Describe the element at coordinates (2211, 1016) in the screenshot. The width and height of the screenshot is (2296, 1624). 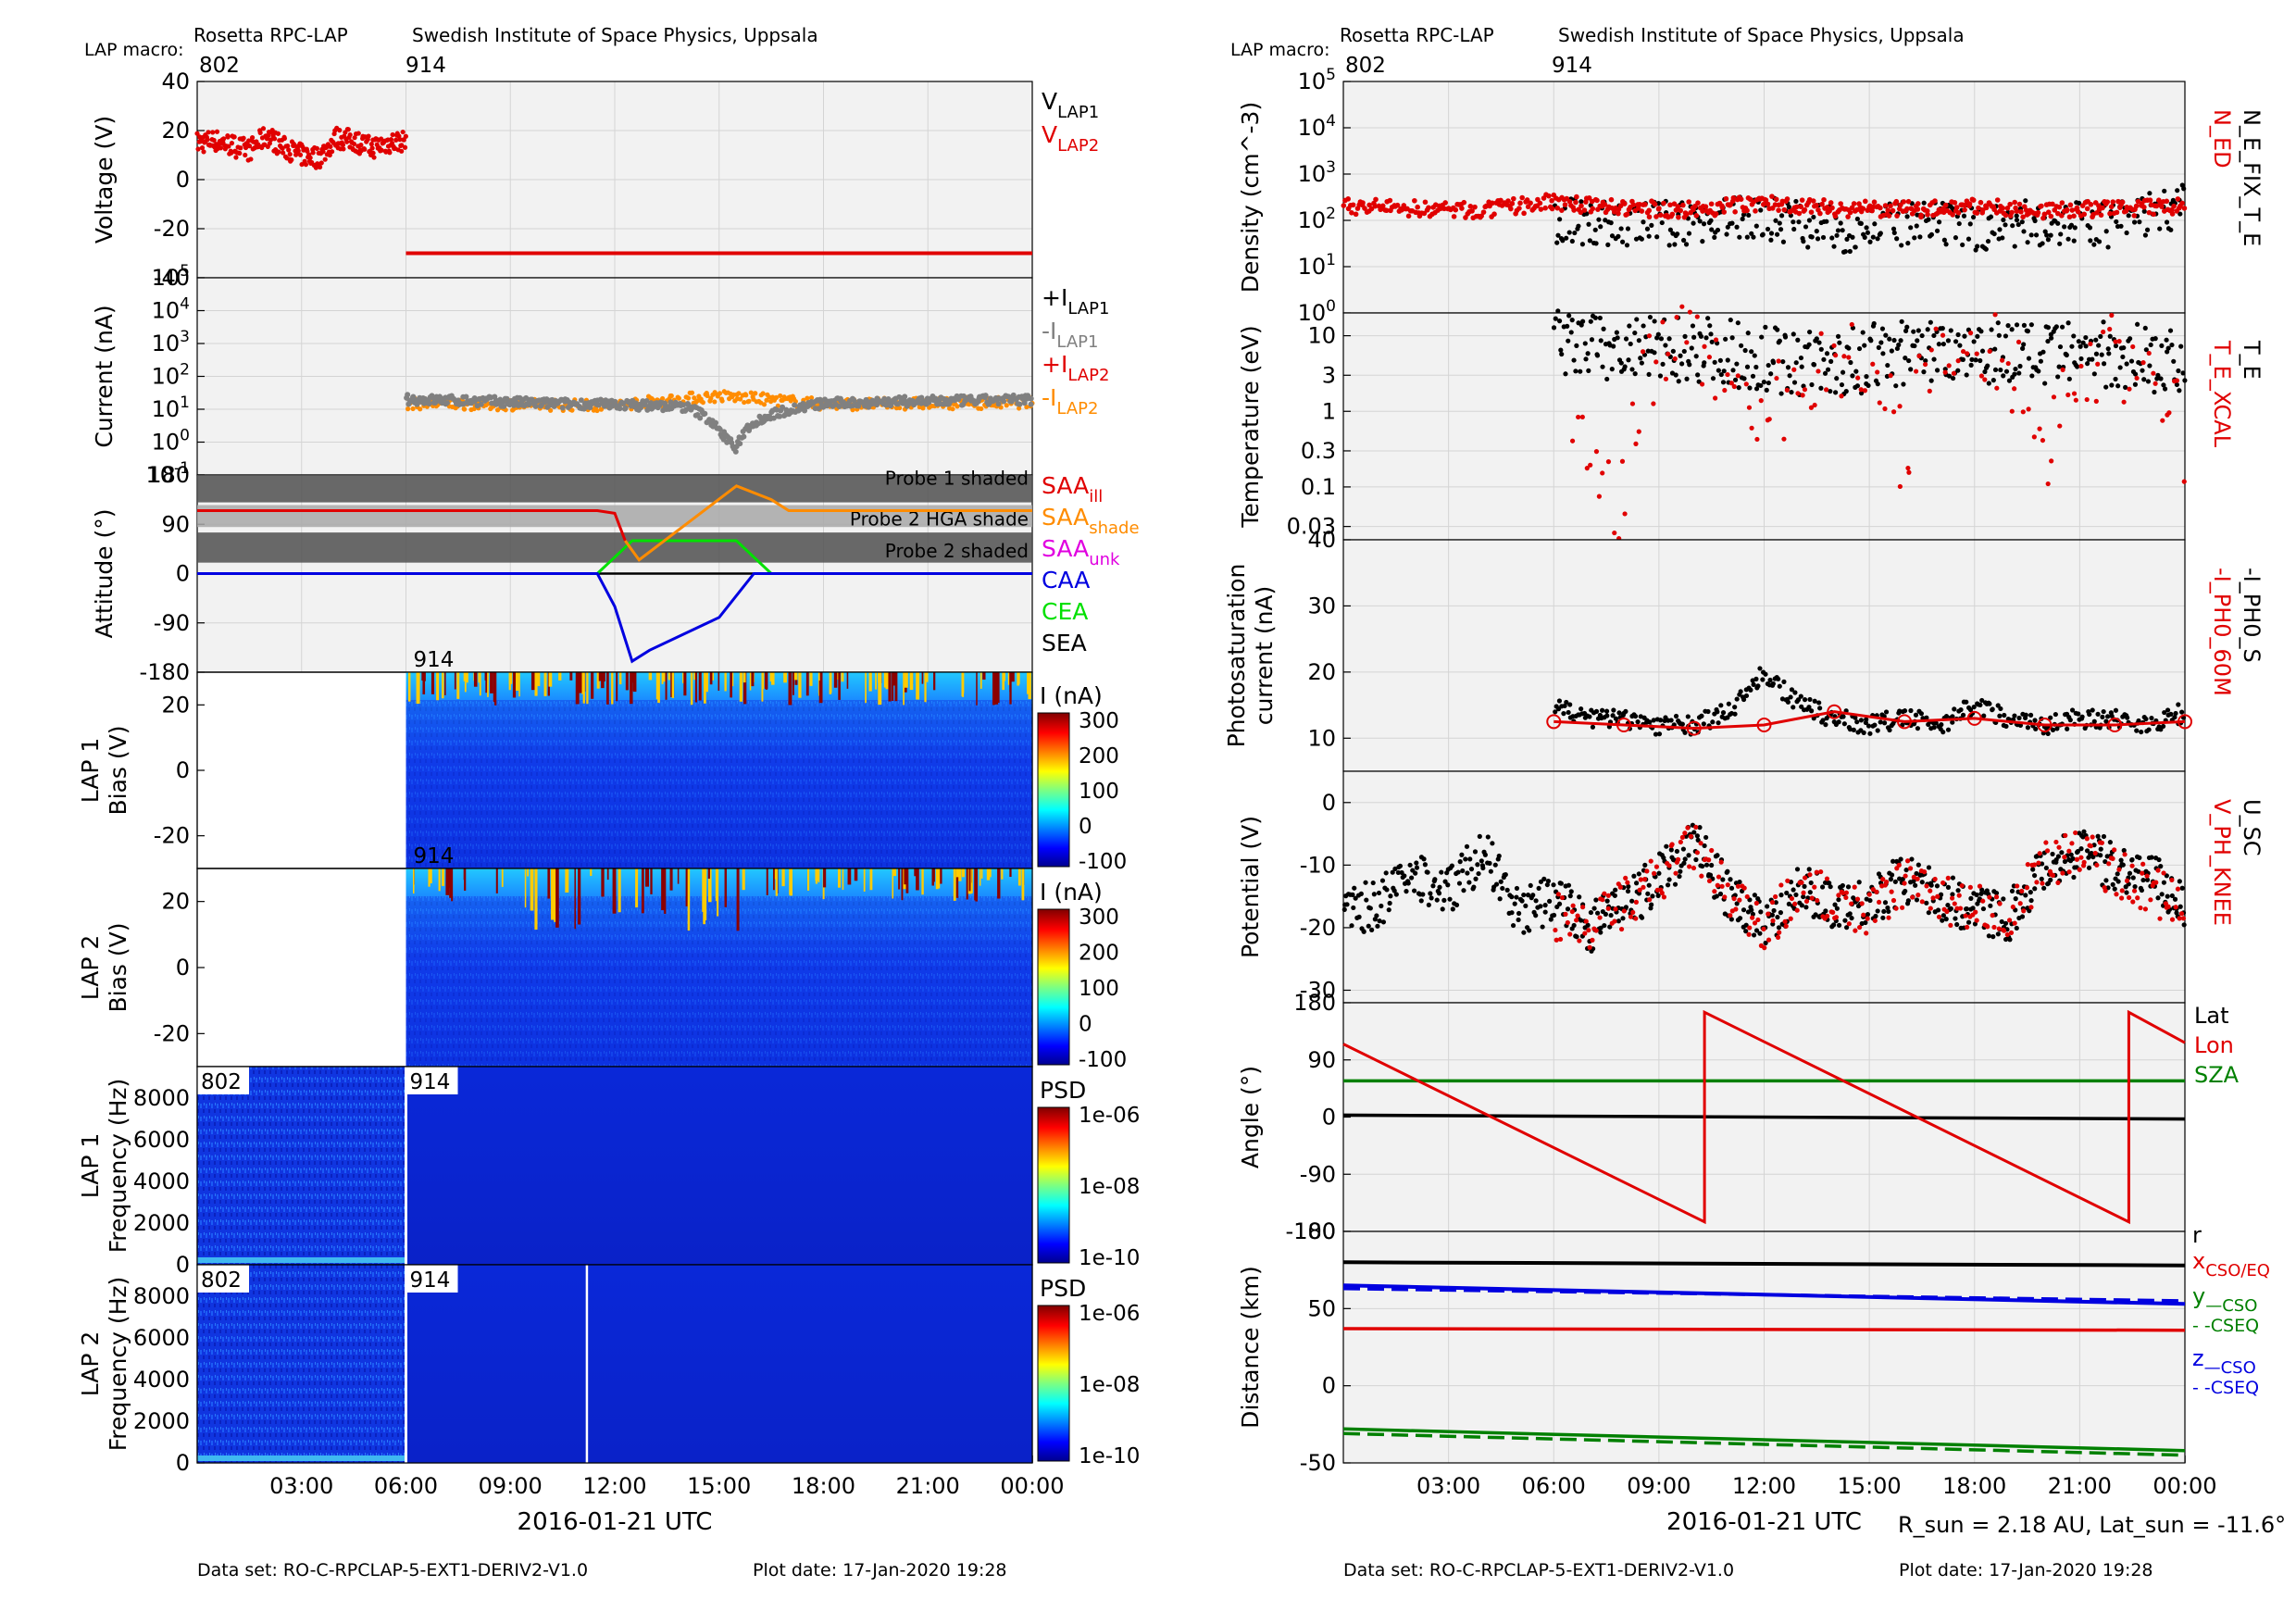
I see `legend-item: Lat` at that location.